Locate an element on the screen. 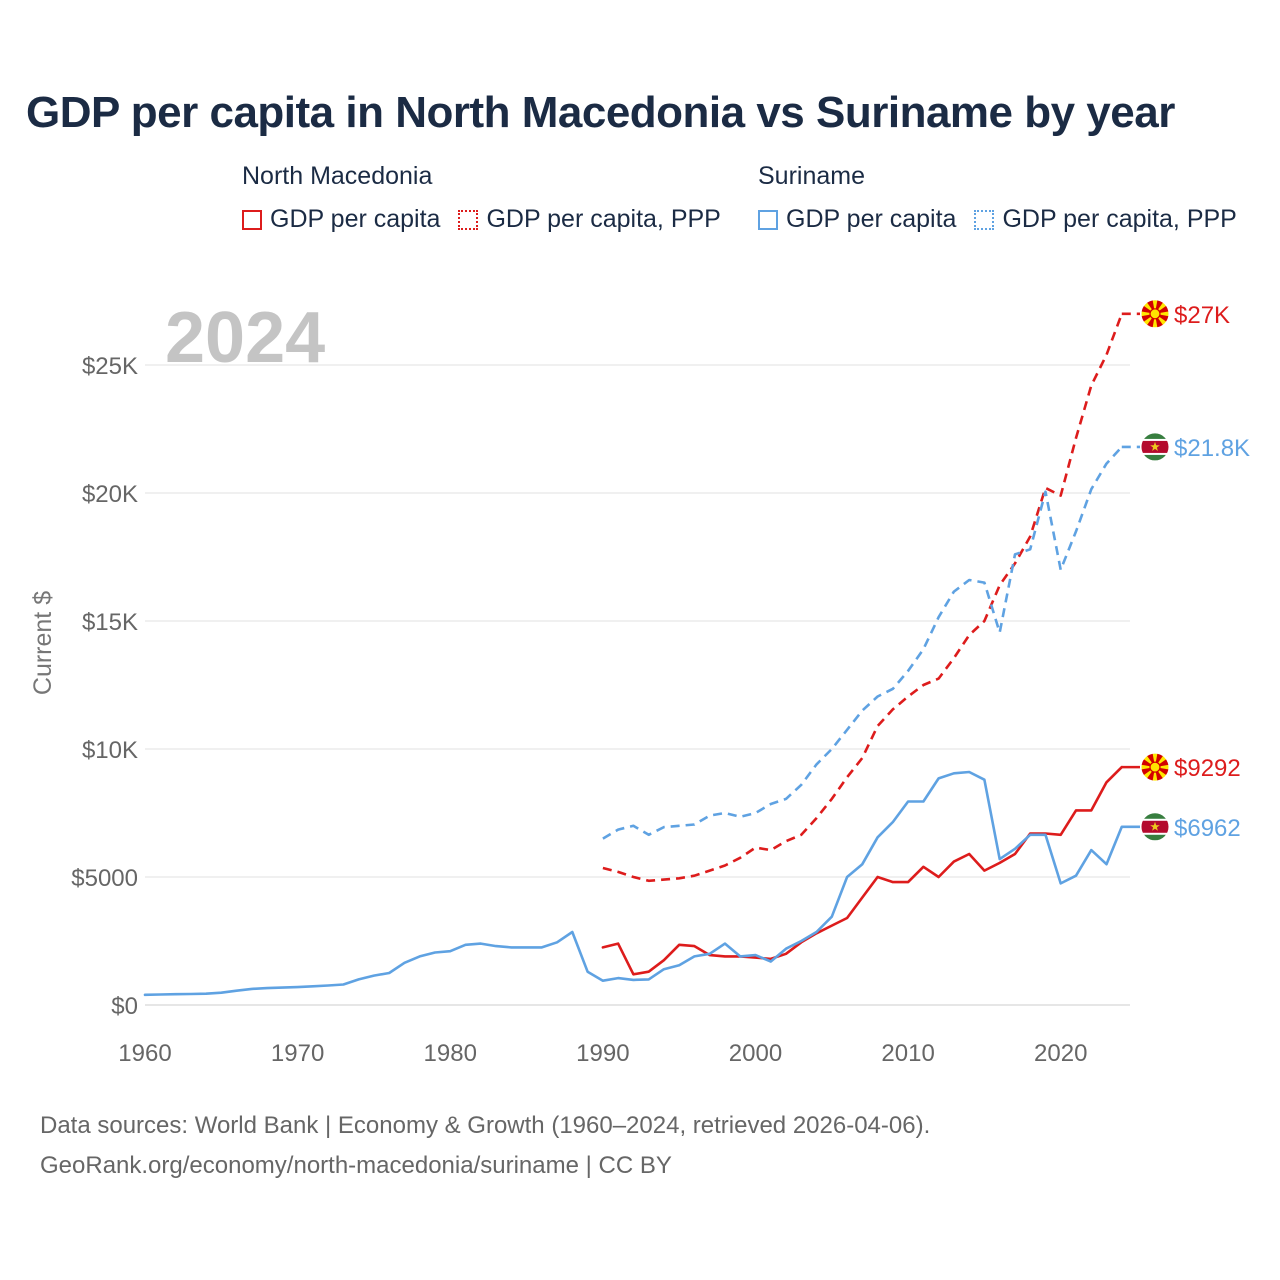 The image size is (1280, 1280). end-value-label: $6962 is located at coordinates (1207, 828).